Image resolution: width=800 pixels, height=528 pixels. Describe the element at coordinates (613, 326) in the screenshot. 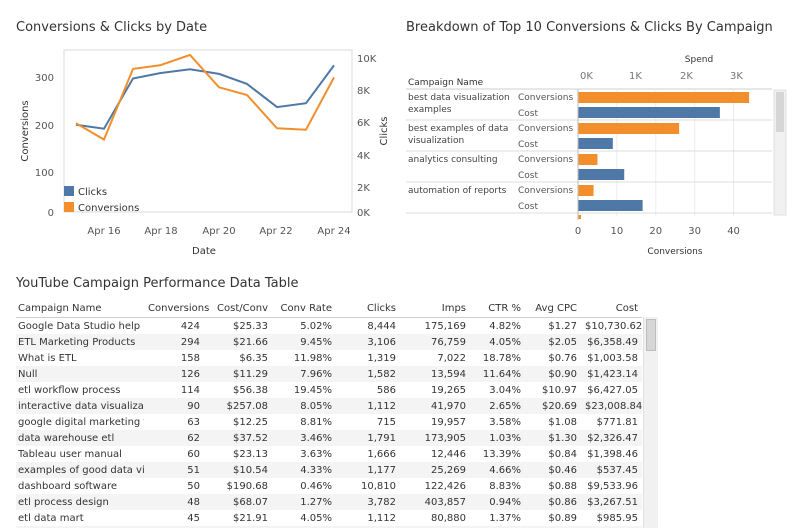

I see `table-cell: $10,730.62` at that location.